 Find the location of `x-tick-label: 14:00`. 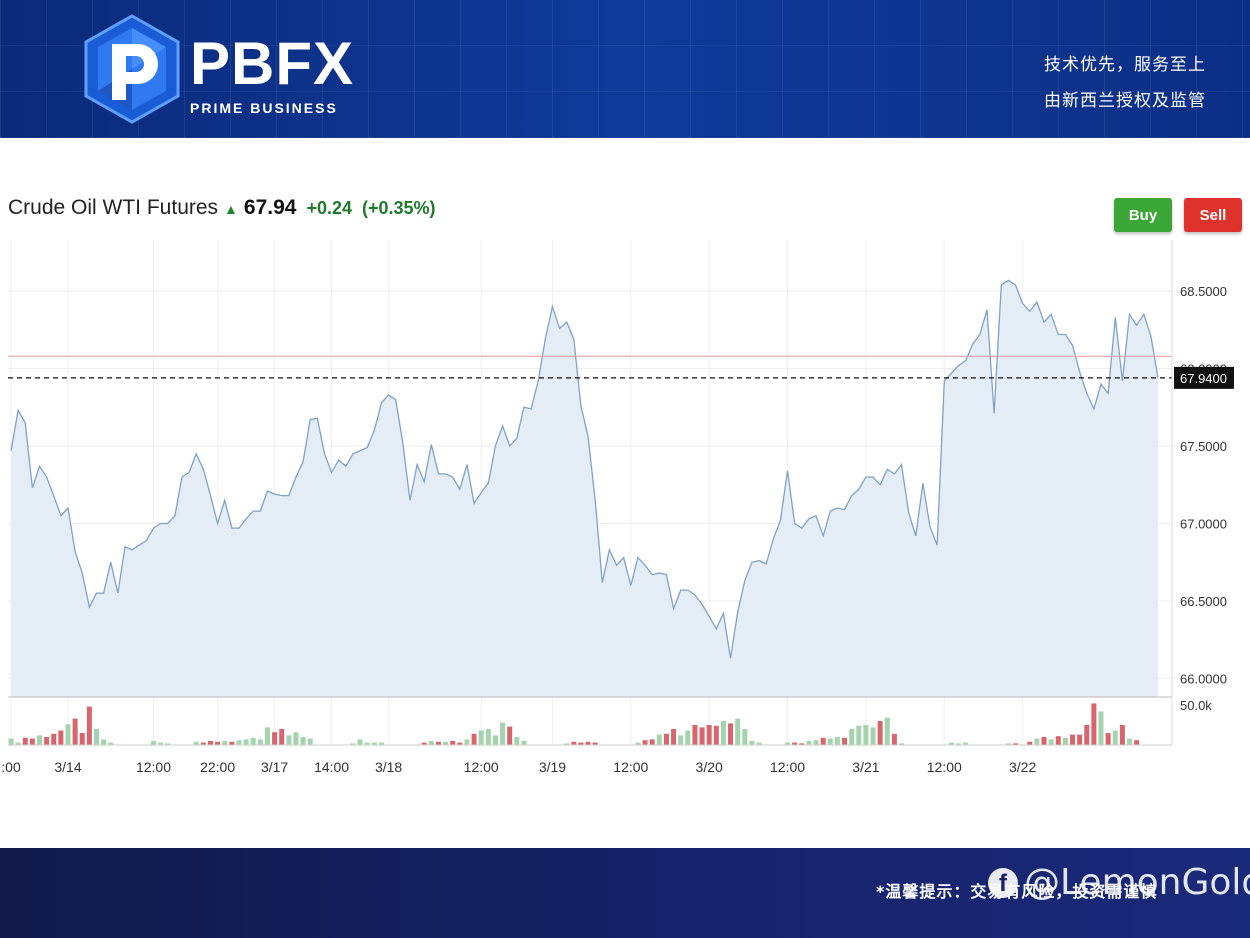

x-tick-label: 14:00 is located at coordinates (331, 767).